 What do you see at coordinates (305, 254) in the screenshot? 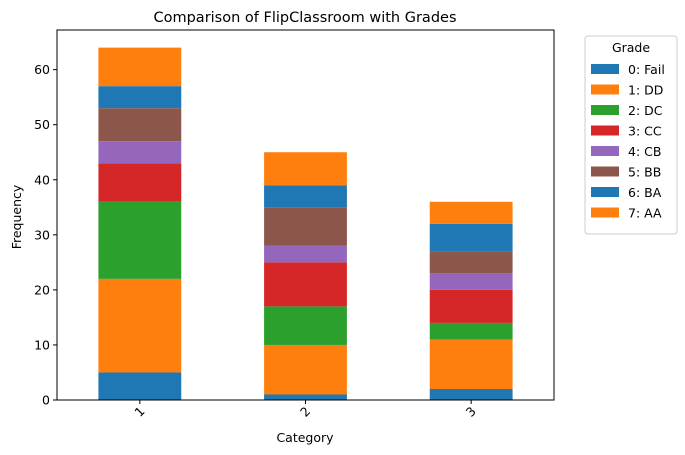
I see `bar-segment-cat2-series4` at bounding box center [305, 254].